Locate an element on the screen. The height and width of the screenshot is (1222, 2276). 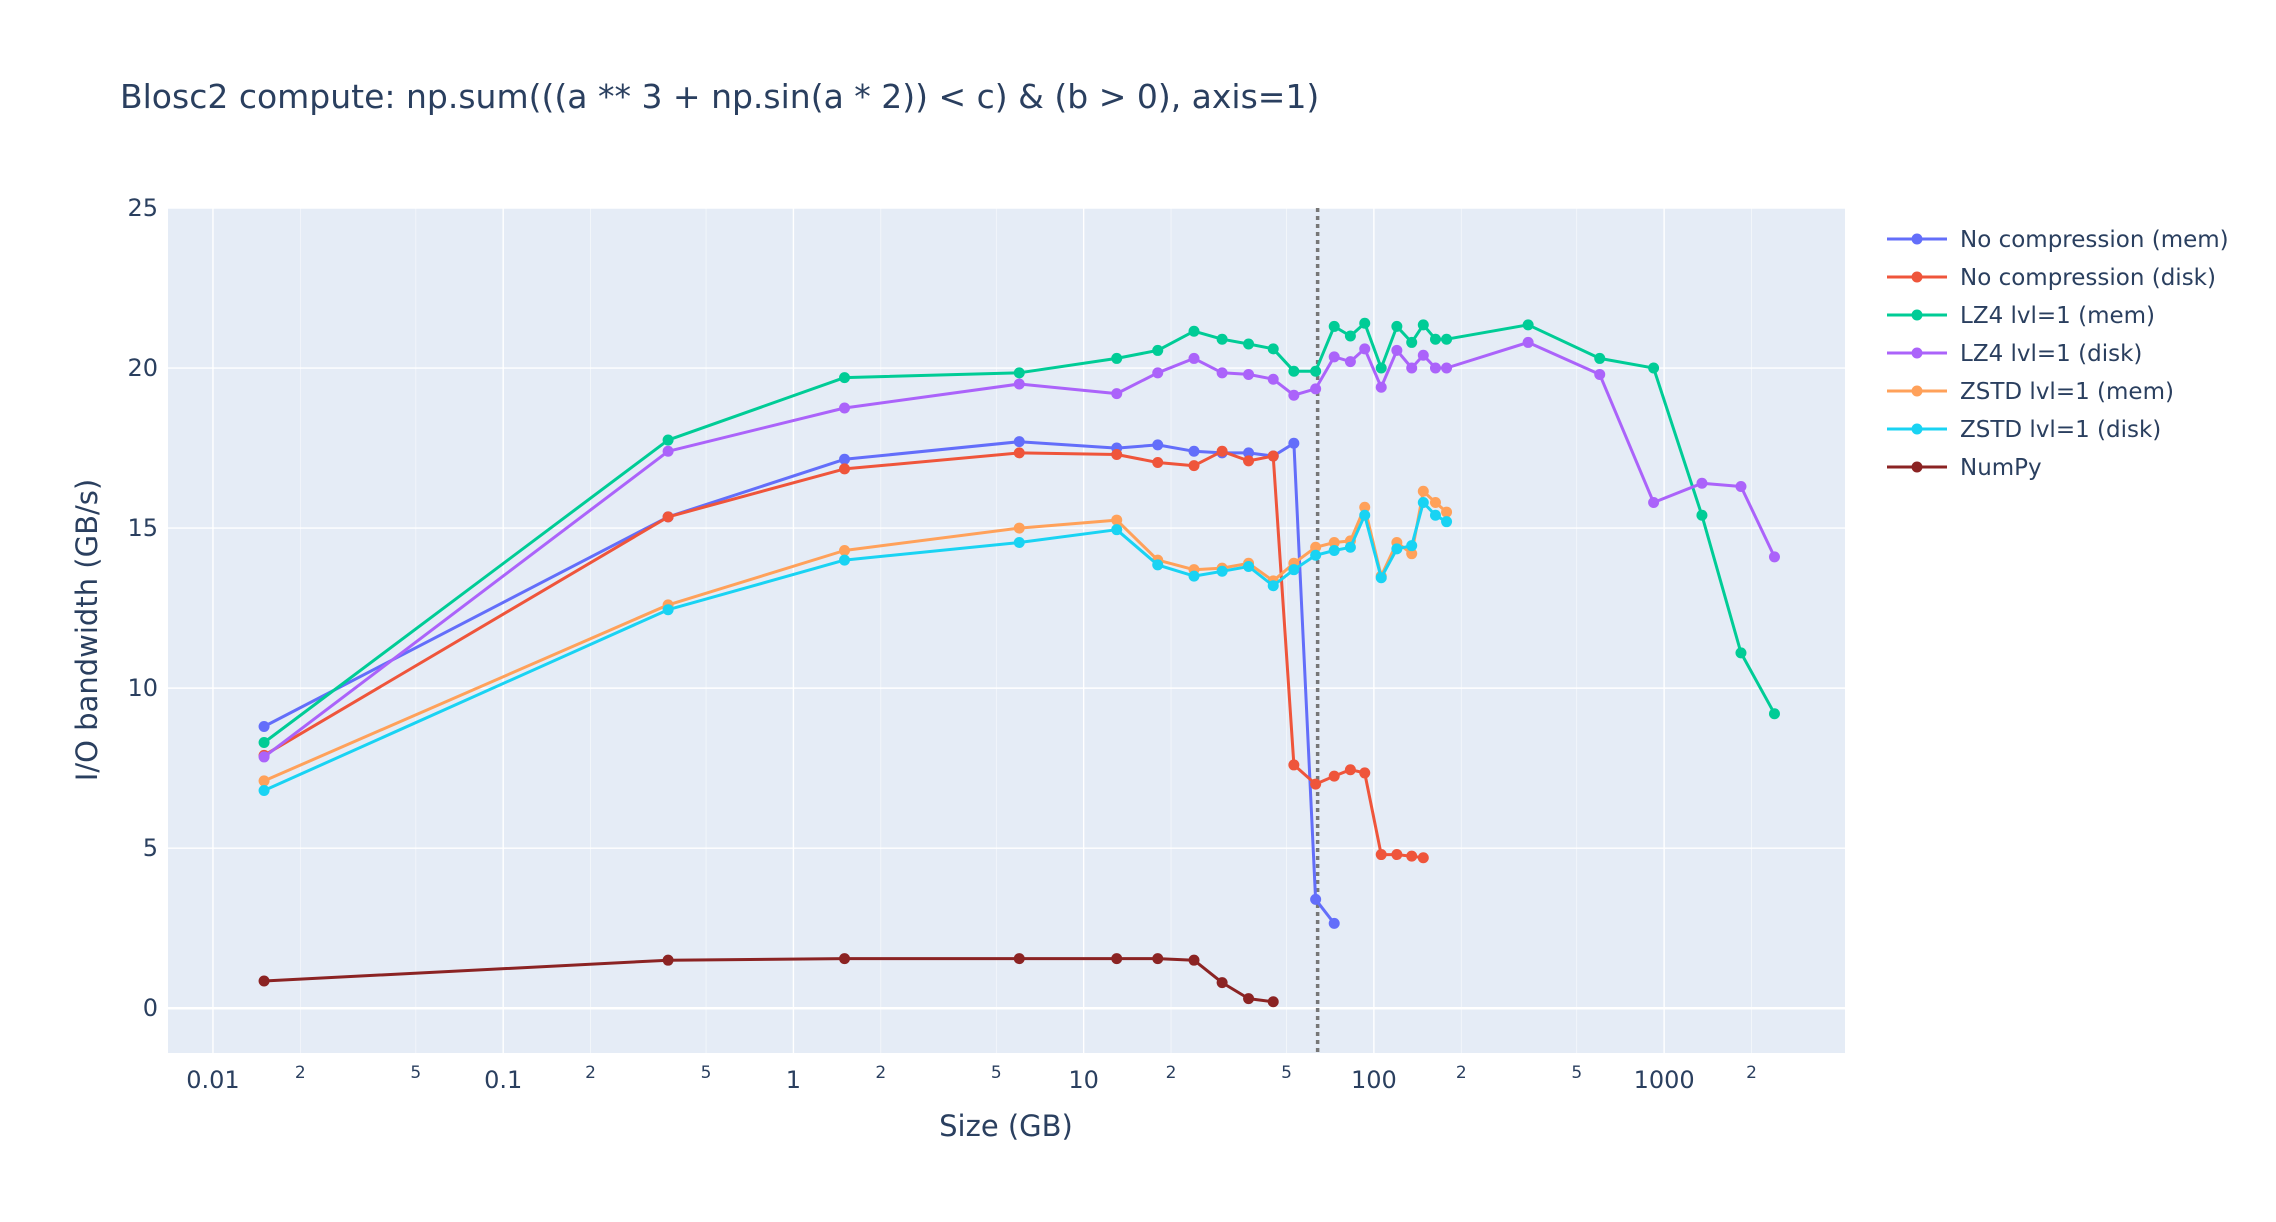
y-tick-label: 20 is located at coordinates (142, 368).